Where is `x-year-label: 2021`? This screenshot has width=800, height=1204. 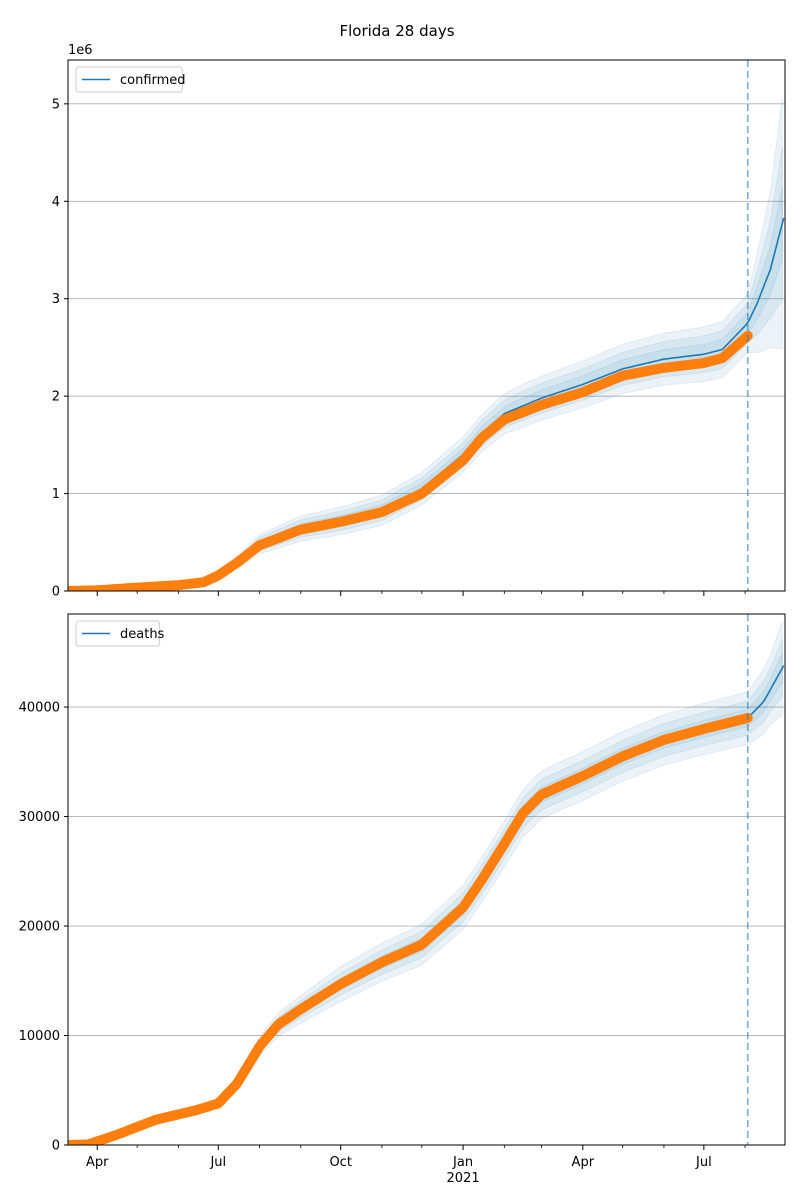
x-year-label: 2021 is located at coordinates (463, 1178).